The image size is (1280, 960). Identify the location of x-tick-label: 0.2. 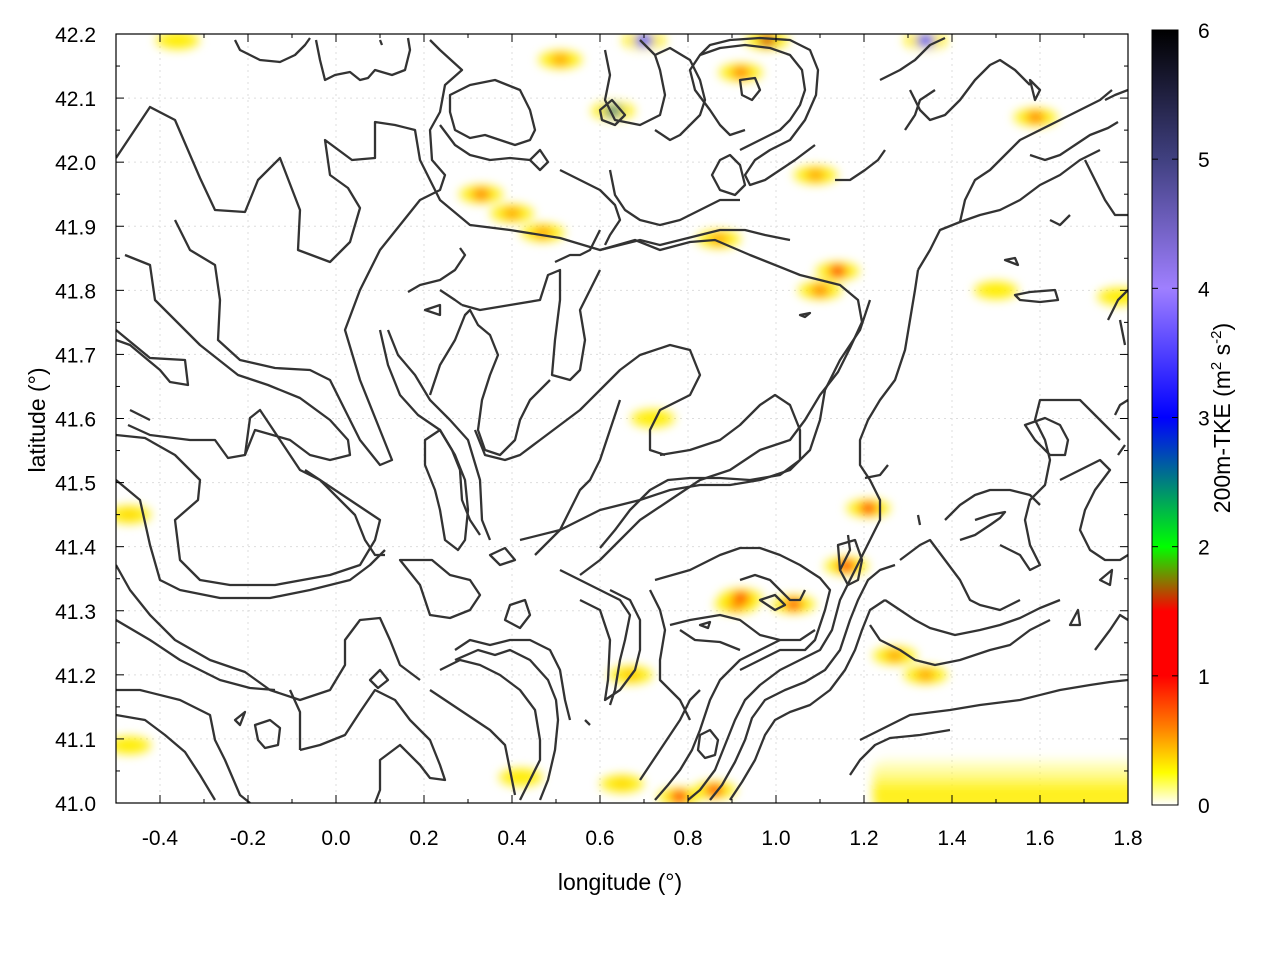
(423, 838).